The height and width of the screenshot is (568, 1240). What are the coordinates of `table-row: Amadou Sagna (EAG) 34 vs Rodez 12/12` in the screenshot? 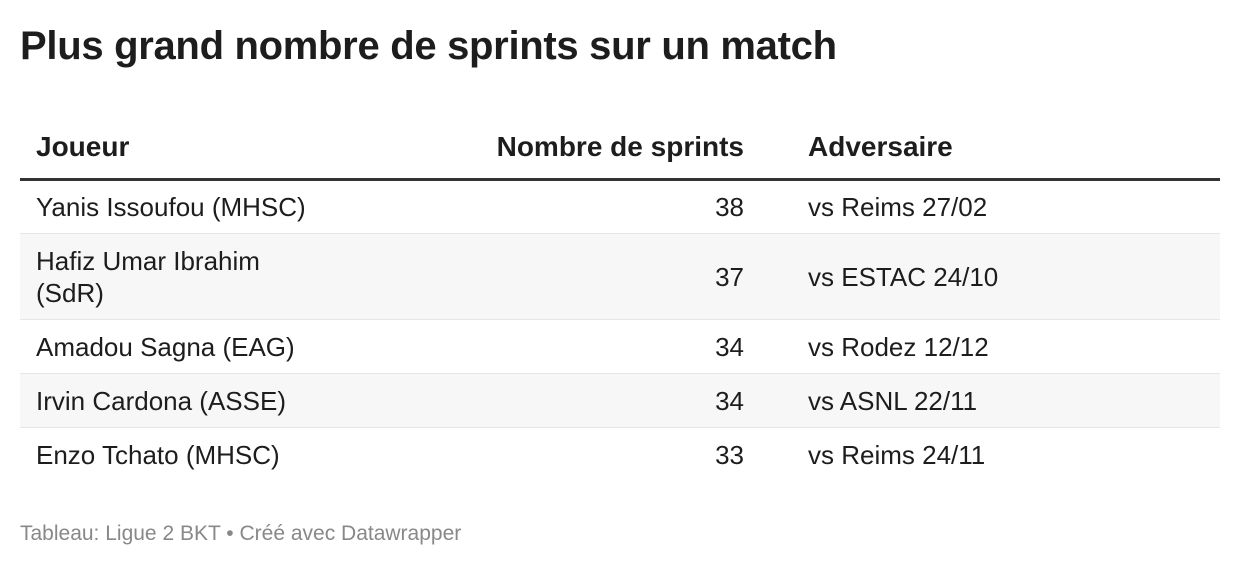 It's located at (620, 346).